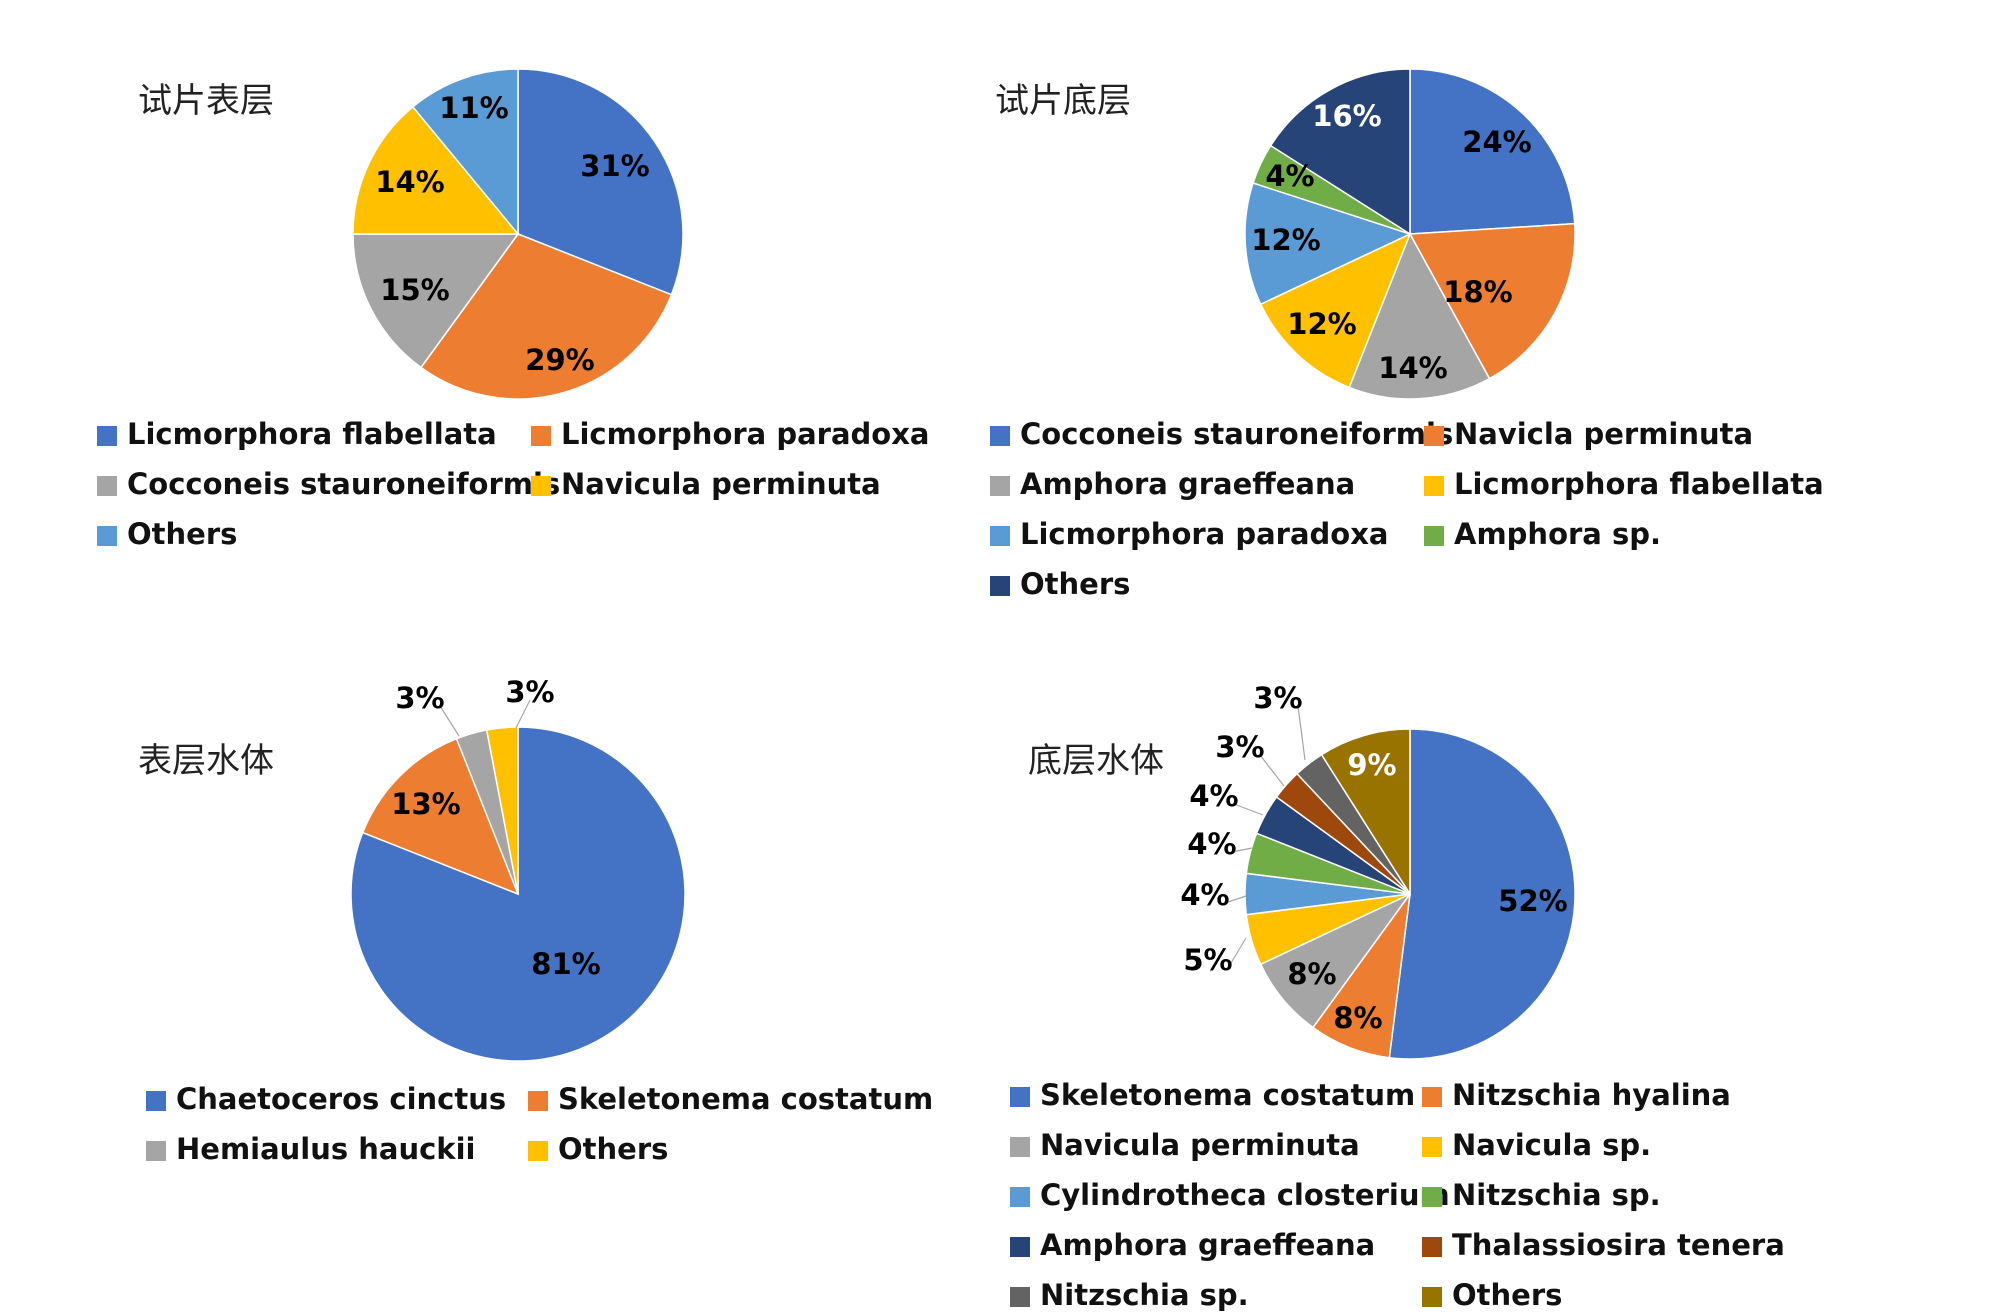  I want to click on pie-slice-navicula-perminuta, so click(436, 170).